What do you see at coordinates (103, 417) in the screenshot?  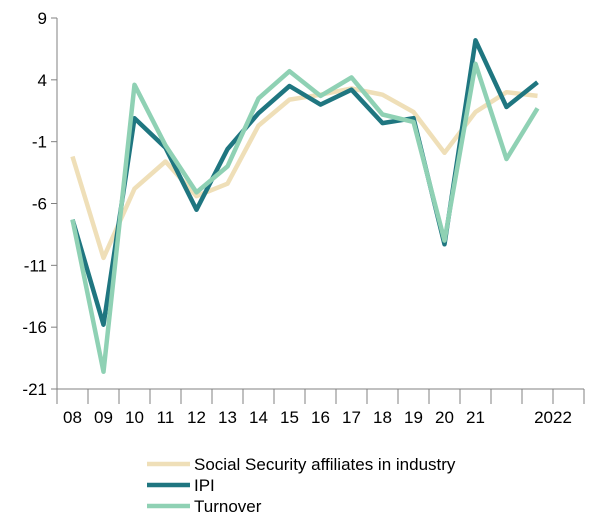 I see `x-tick-label: 09` at bounding box center [103, 417].